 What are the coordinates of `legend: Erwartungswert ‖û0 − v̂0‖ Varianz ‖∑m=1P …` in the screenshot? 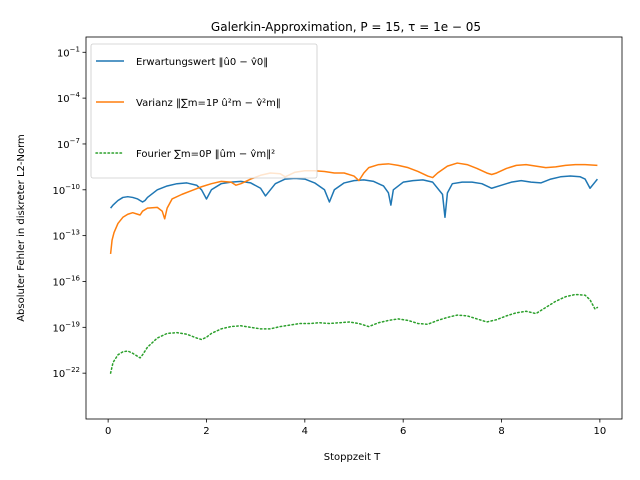 It's located at (204, 111).